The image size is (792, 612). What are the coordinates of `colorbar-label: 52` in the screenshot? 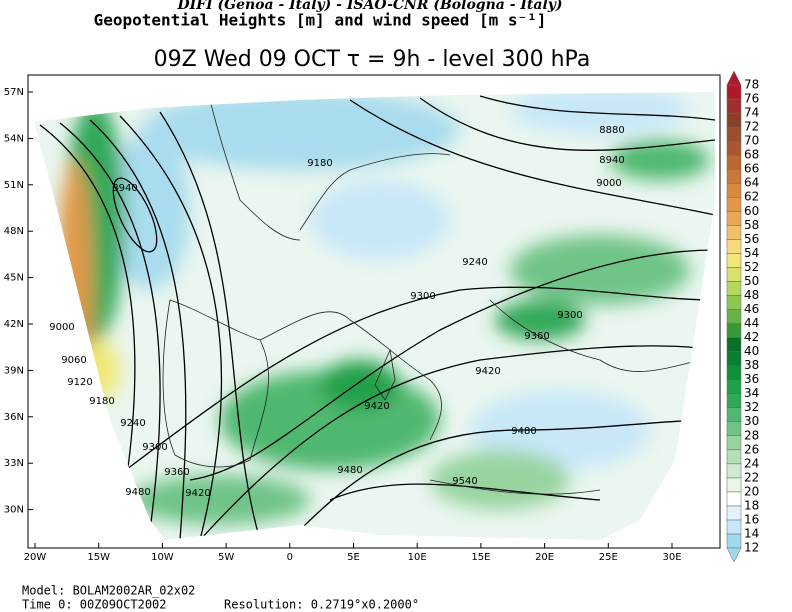 It's located at (751, 267).